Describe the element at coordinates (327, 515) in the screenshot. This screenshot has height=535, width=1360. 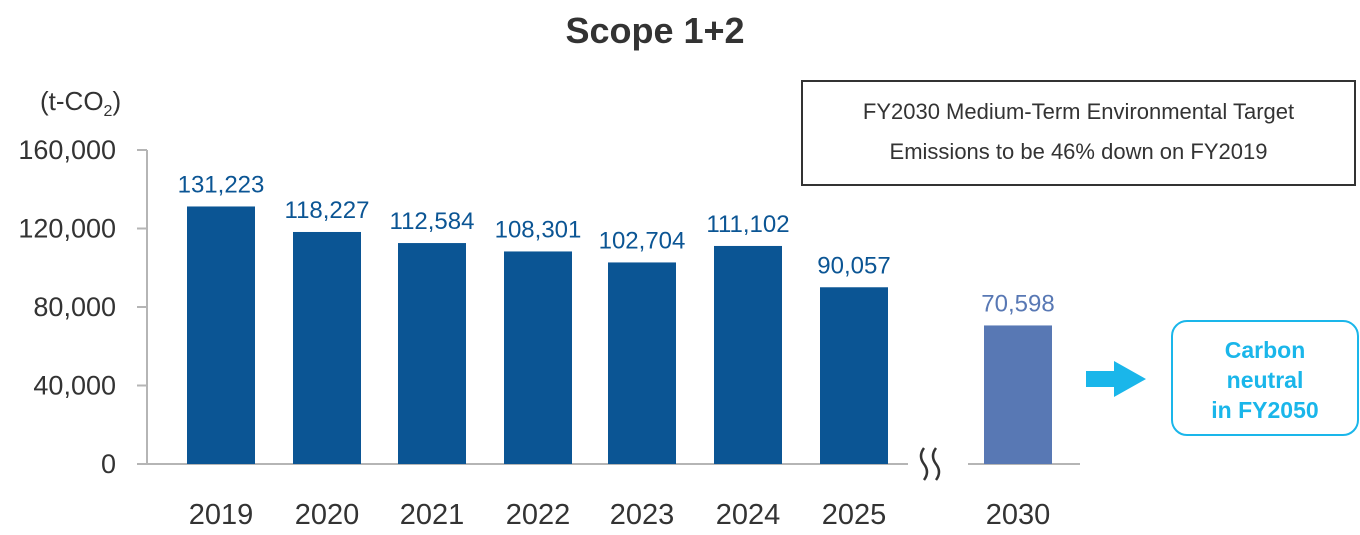
I see `category-label-2020: 2020` at that location.